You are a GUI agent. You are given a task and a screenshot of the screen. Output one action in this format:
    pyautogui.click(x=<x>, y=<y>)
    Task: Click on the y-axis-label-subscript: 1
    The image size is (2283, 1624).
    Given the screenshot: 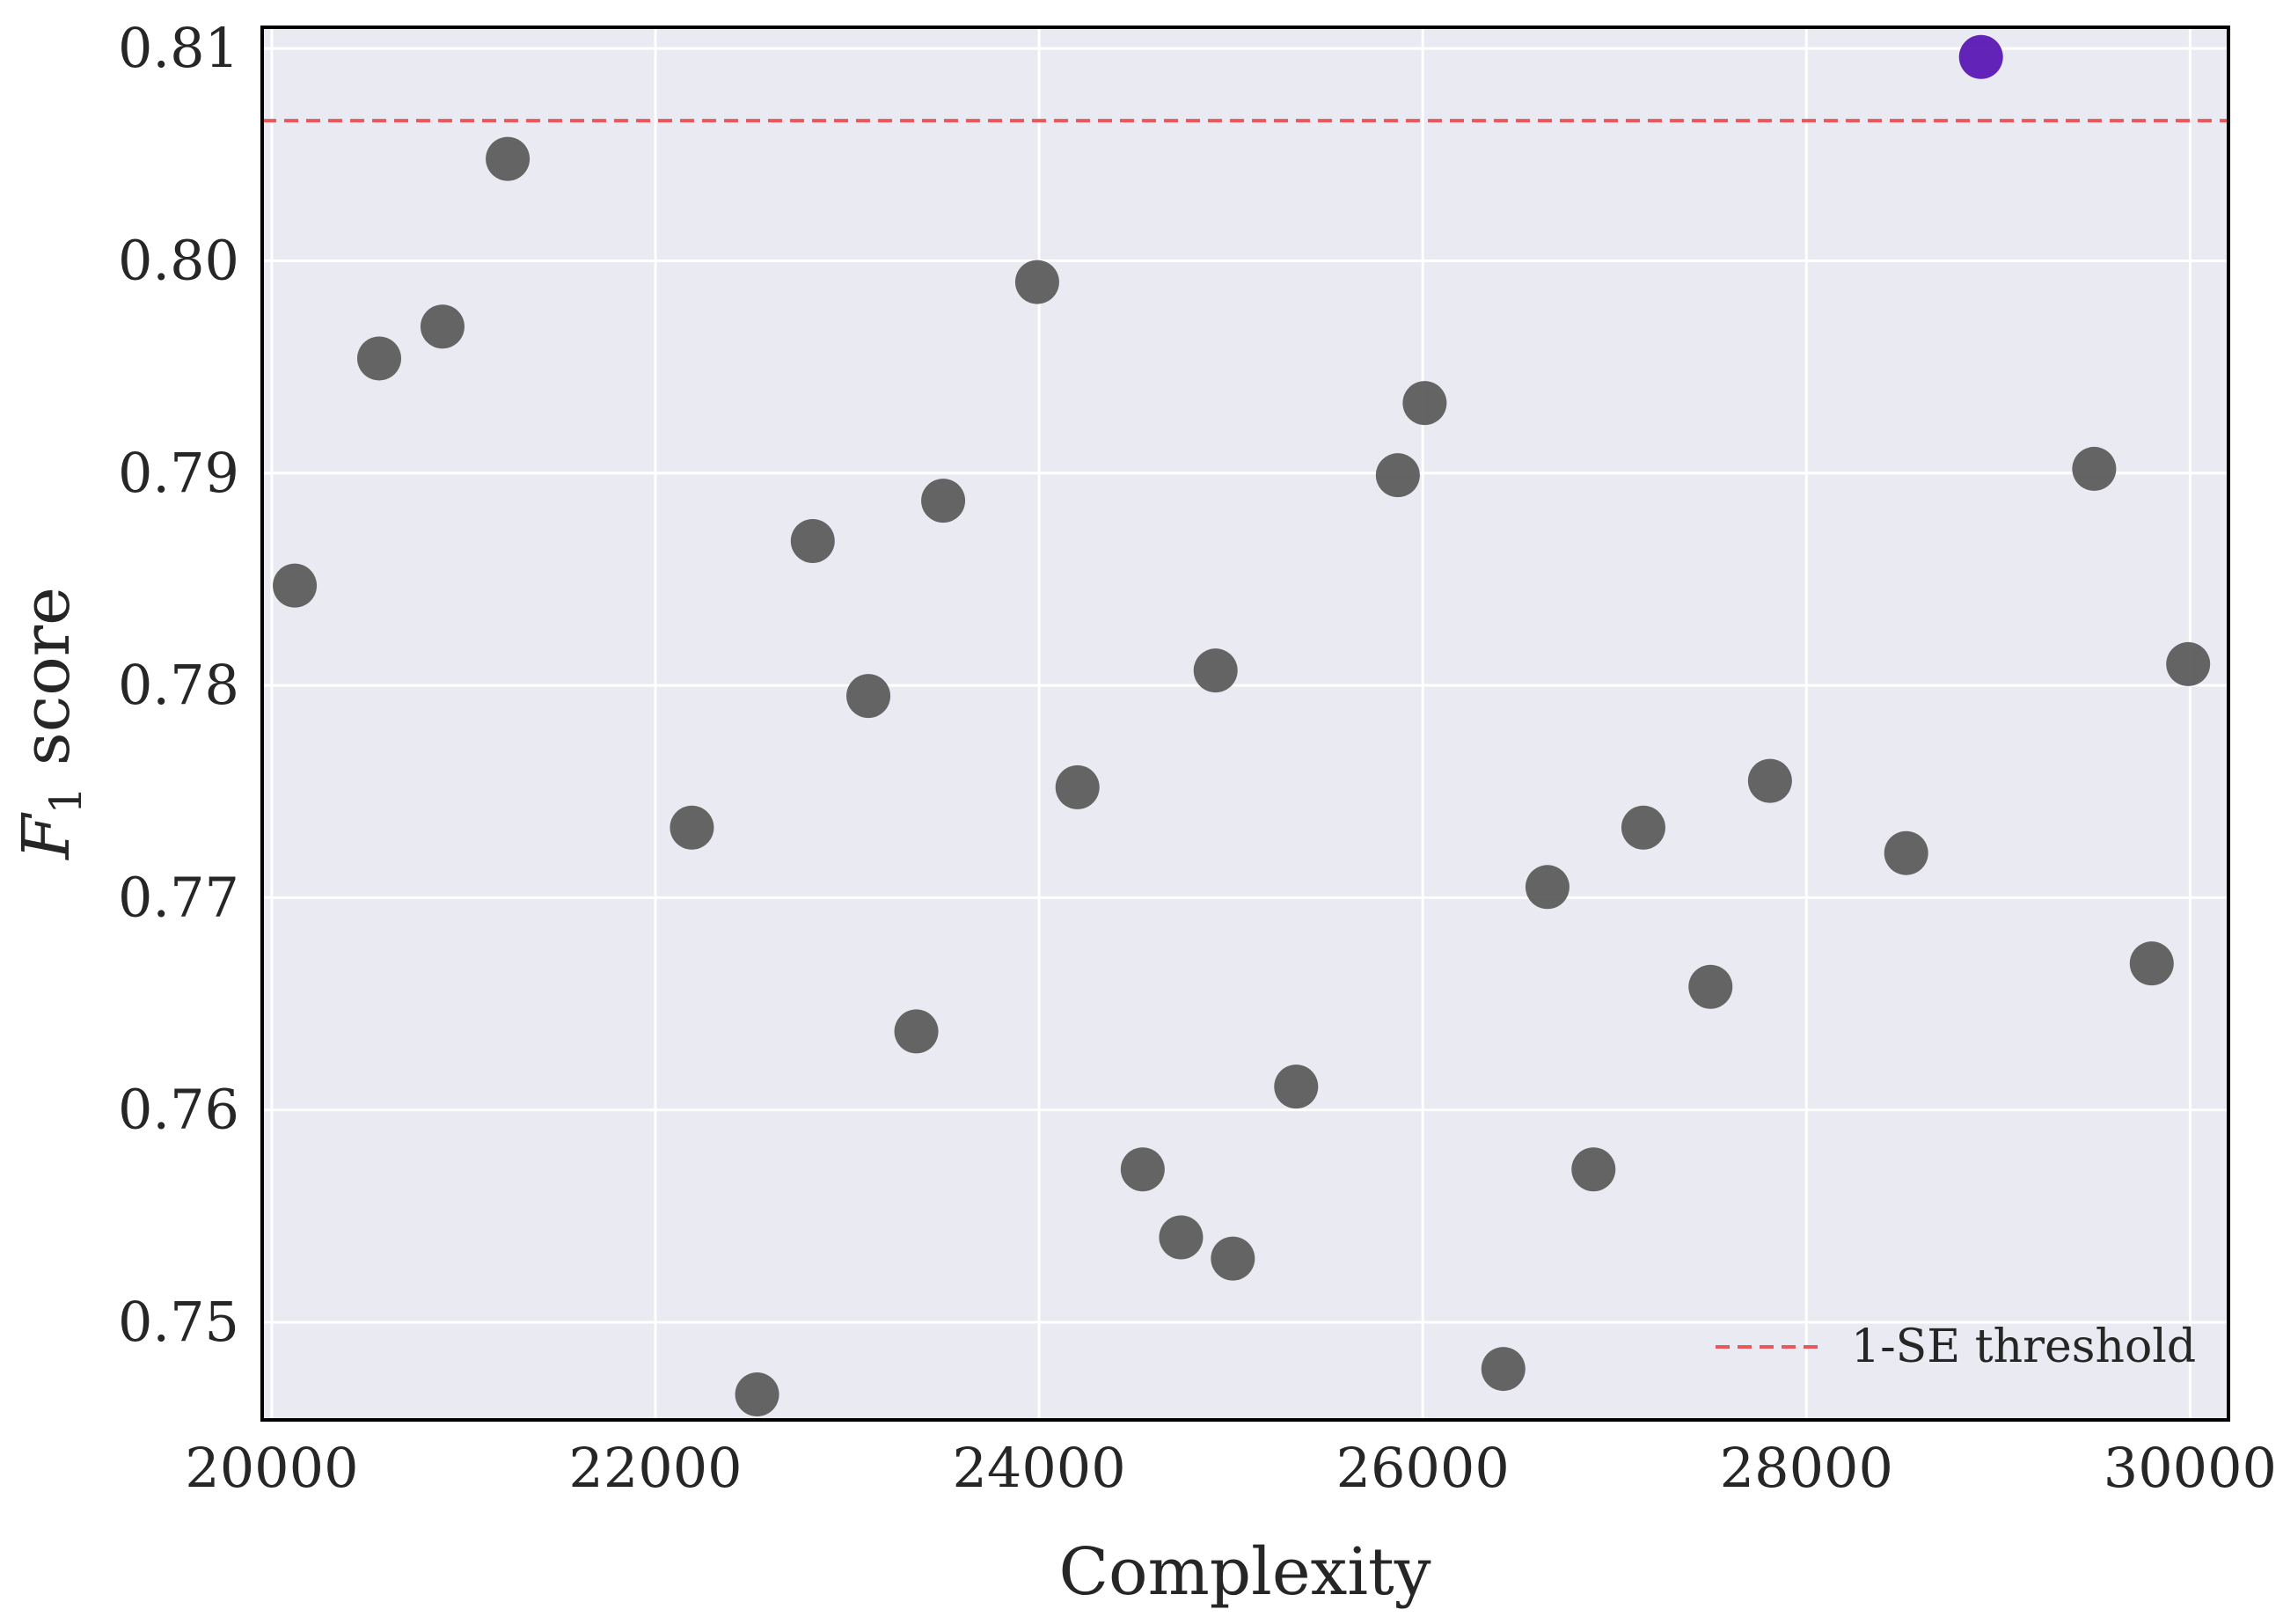 What is the action you would take?
    pyautogui.click(x=65, y=800)
    